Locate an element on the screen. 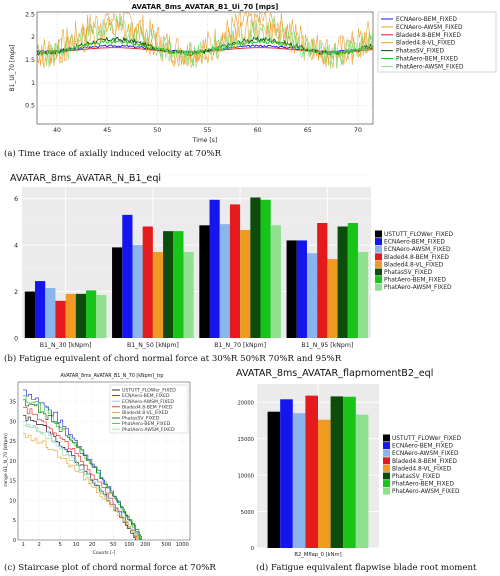 This screenshot has width=500, height=576. panel-c-xtick-label: 500 is located at coordinates (166, 545).